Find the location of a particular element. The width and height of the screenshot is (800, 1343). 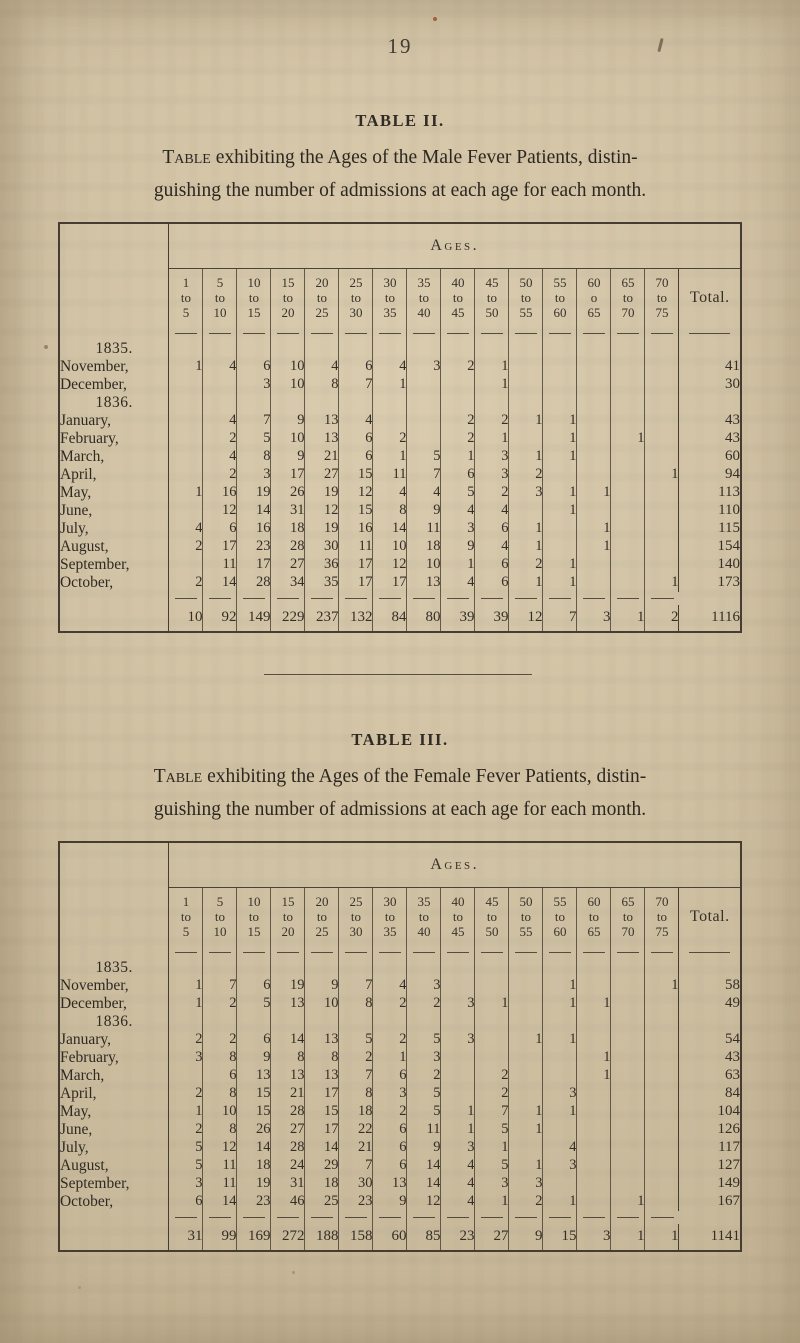

value-cell: 15 is located at coordinates (321, 1111).